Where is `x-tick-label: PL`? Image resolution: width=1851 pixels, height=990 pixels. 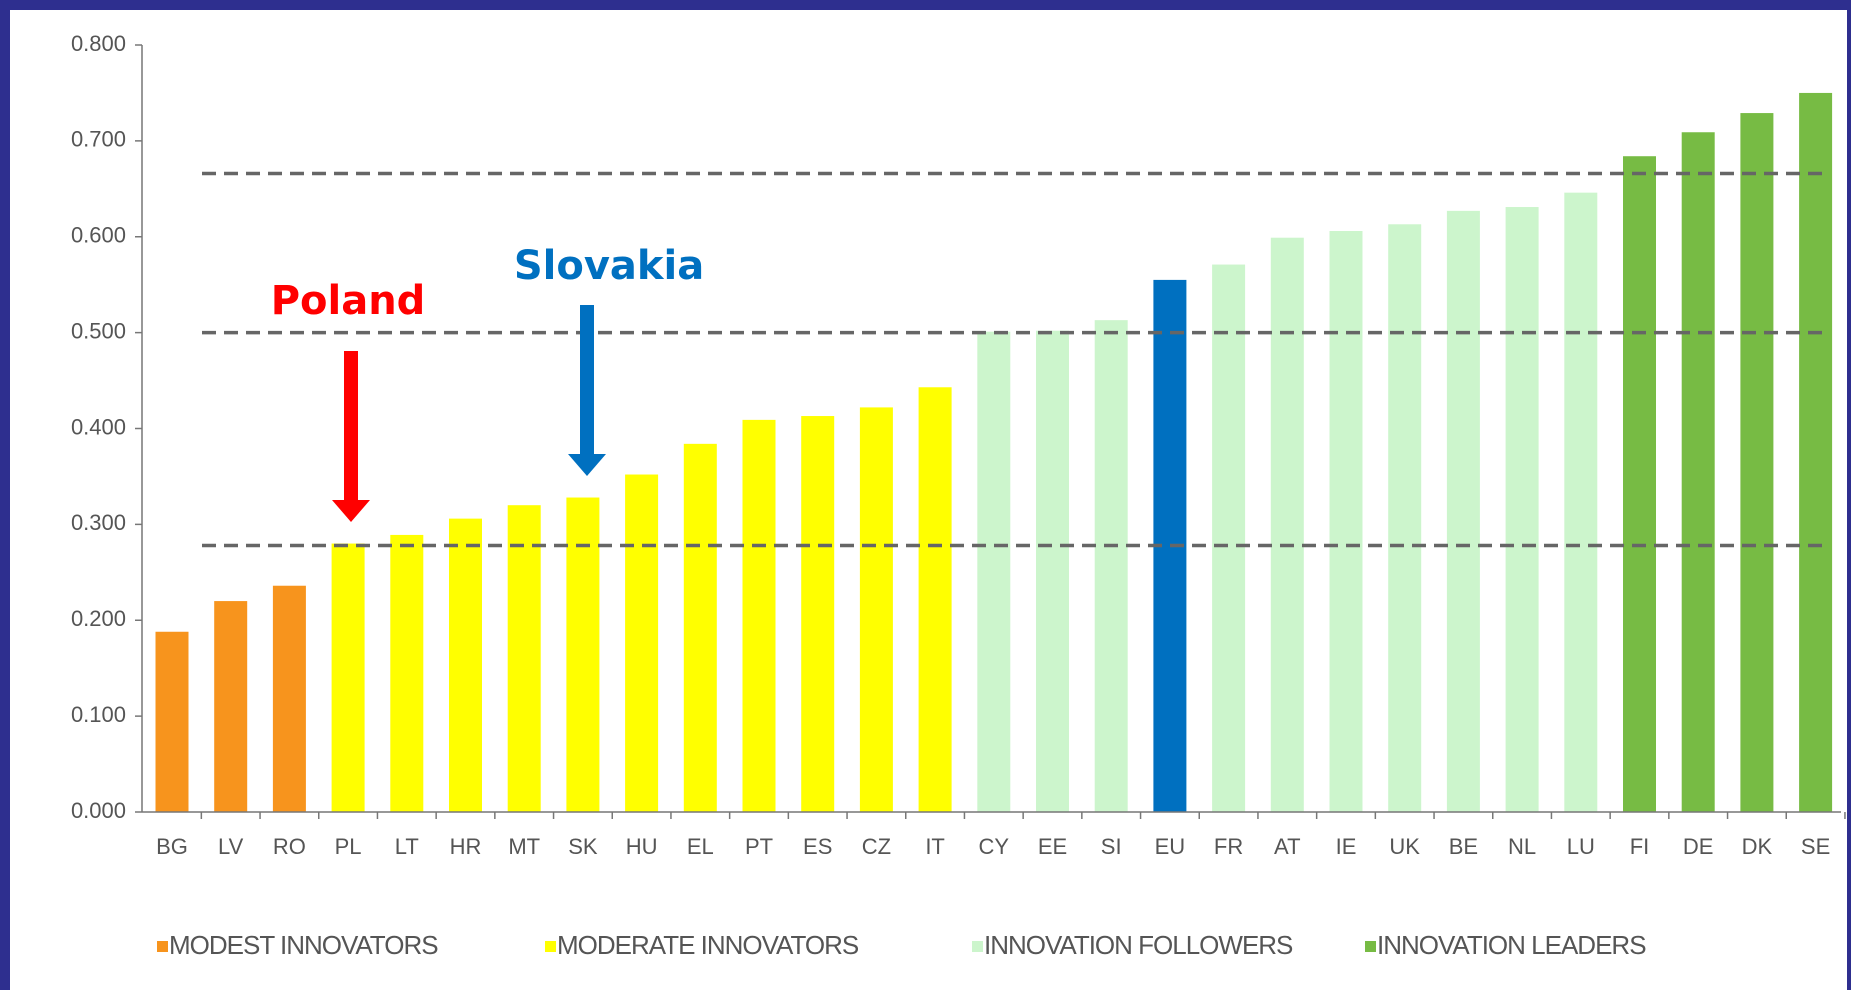 x-tick-label: PL is located at coordinates (348, 846).